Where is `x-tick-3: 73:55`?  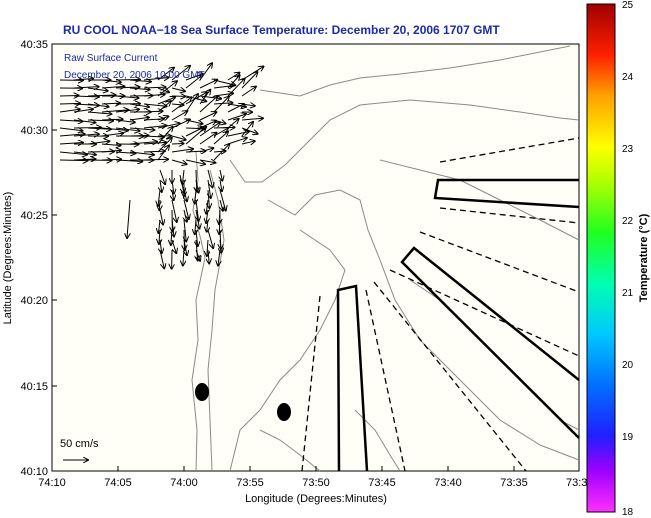
x-tick-3: 73:55 is located at coordinates (250, 483).